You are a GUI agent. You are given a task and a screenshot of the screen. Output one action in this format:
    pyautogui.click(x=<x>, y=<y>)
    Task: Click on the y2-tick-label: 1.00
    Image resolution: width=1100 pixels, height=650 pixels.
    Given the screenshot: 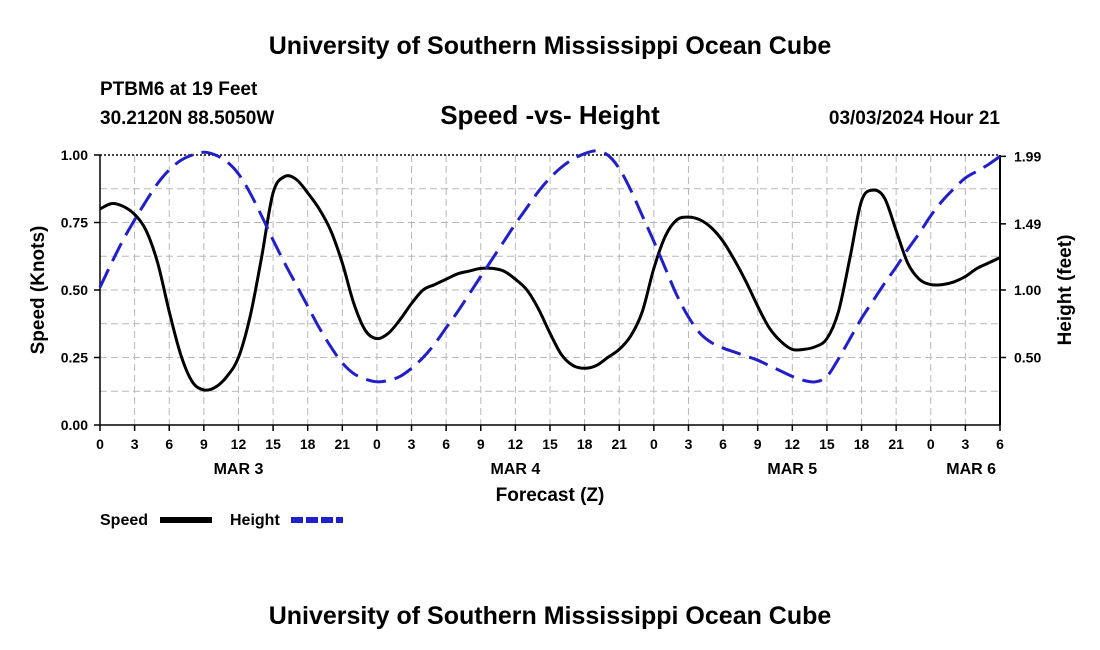 What is the action you would take?
    pyautogui.click(x=1027, y=290)
    